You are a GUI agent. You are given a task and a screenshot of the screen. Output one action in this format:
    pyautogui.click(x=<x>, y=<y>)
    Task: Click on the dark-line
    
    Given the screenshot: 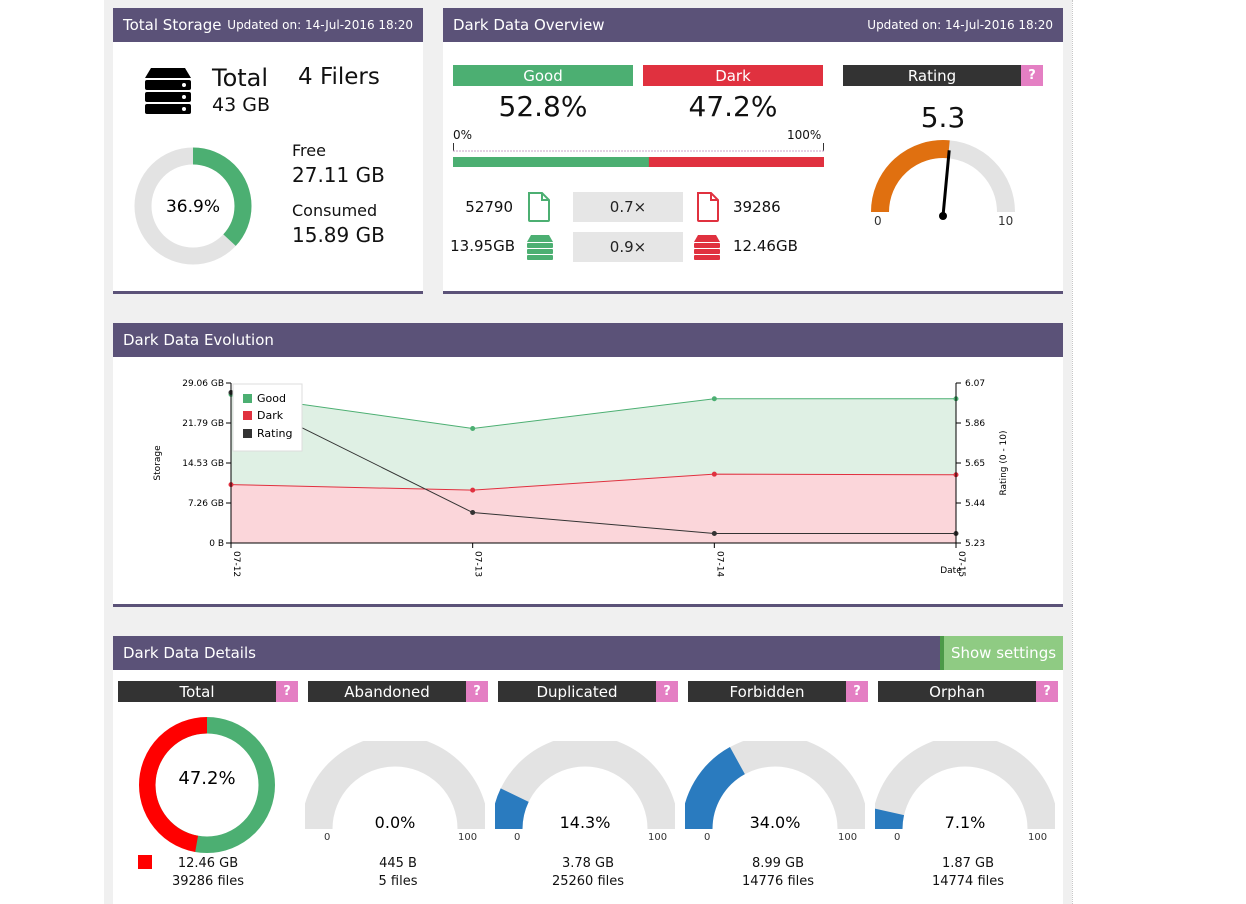 What is the action you would take?
    pyautogui.click(x=593, y=482)
    